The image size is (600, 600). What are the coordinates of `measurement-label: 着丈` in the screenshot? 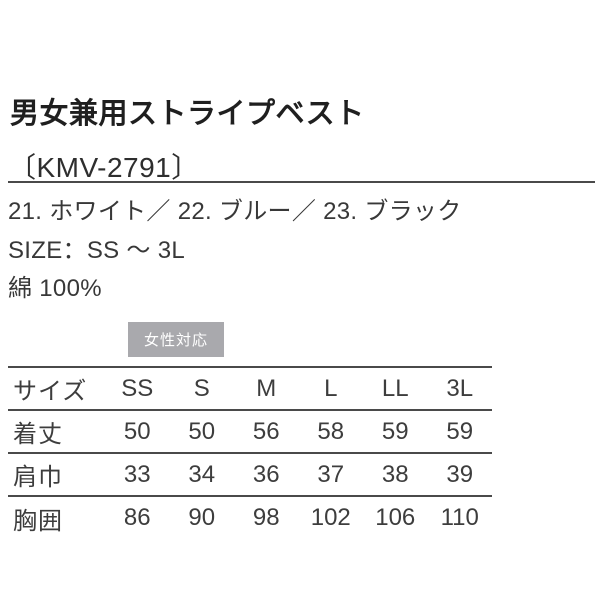 It's located at (38, 434).